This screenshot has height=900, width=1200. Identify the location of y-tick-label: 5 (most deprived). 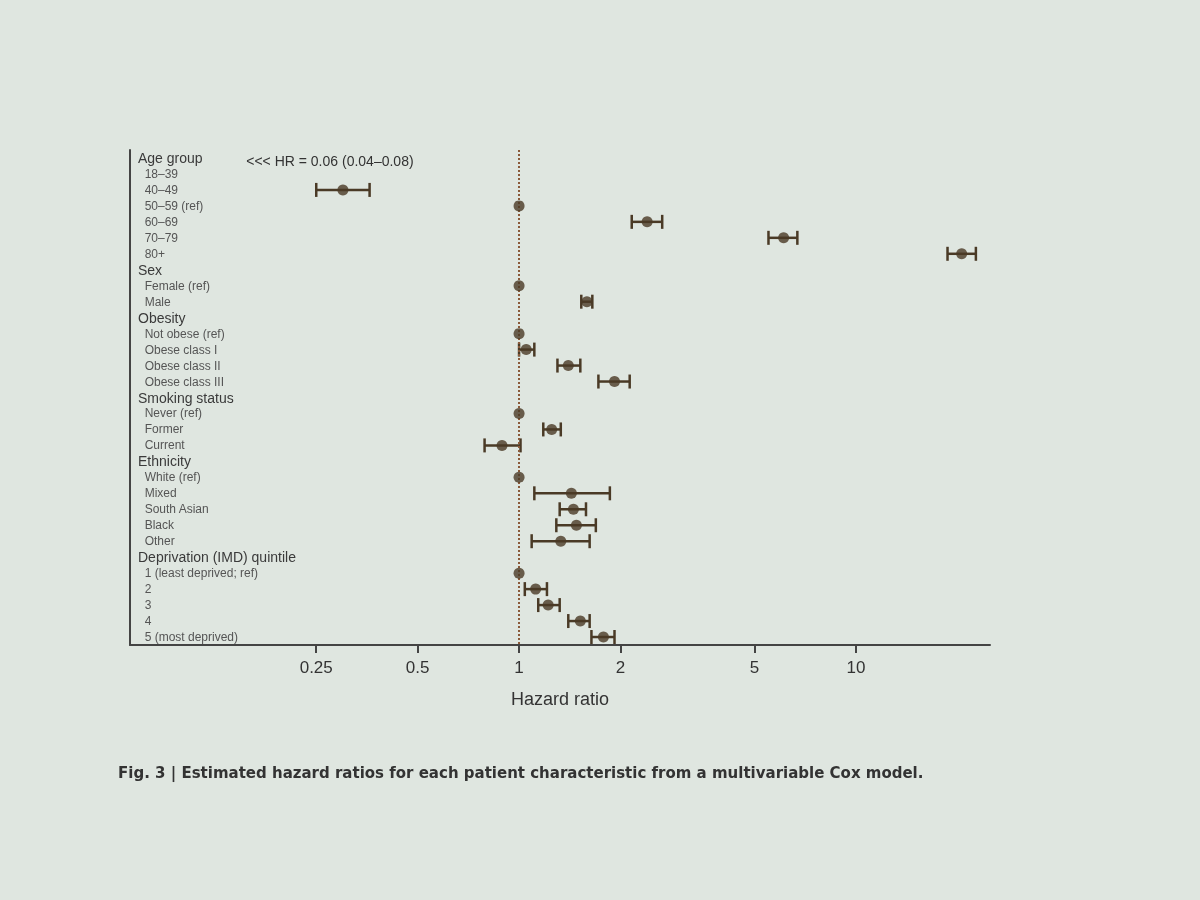
(188, 637).